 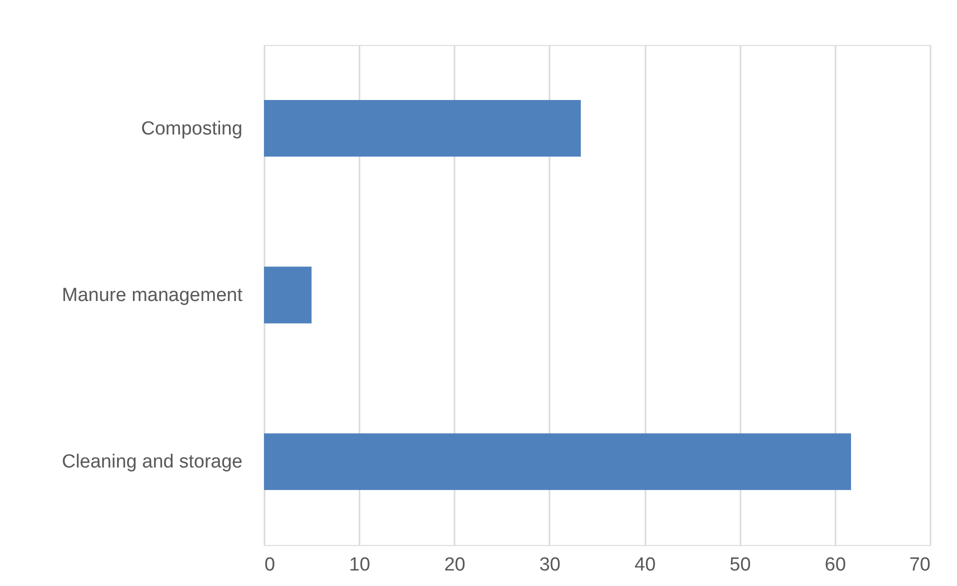 What do you see at coordinates (152, 462) in the screenshot?
I see `y-tick-label: Cleaning and storage` at bounding box center [152, 462].